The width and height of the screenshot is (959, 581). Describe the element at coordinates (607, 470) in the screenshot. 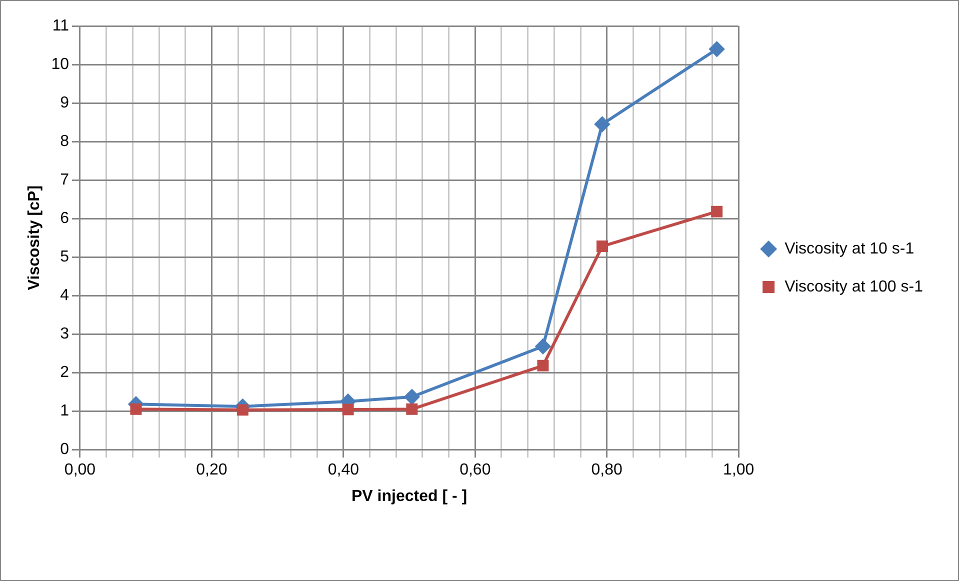

I see `x-tick-label: 0,80` at that location.